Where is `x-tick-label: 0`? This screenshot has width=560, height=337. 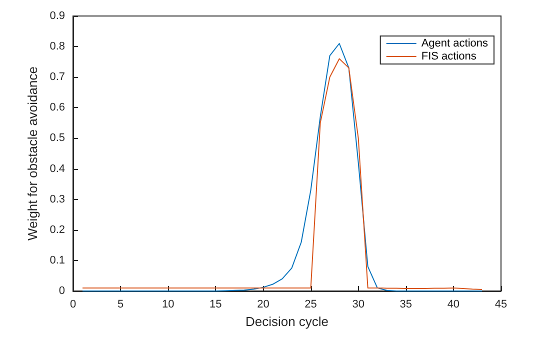
x-tick-label: 0 is located at coordinates (73, 304).